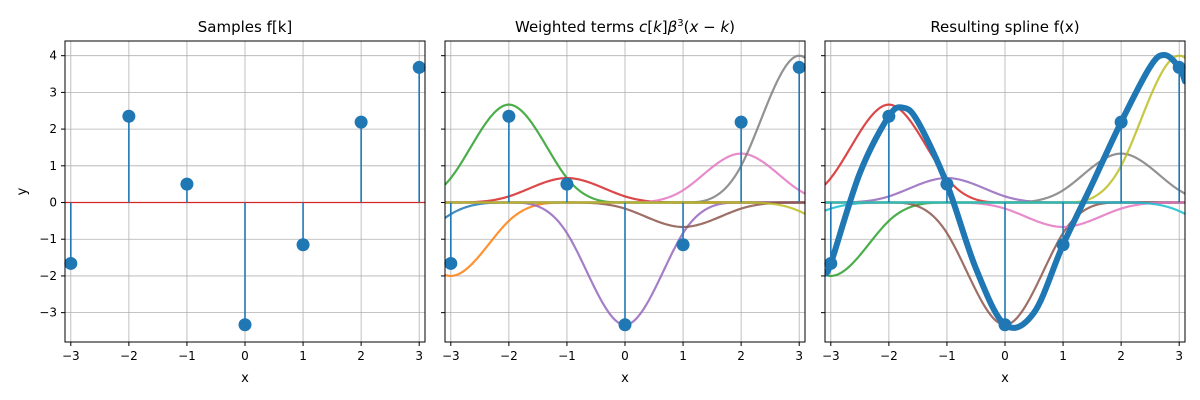 The image size is (1200, 400). Describe the element at coordinates (53, 92) in the screenshot. I see `y-tick-label: 3` at that location.